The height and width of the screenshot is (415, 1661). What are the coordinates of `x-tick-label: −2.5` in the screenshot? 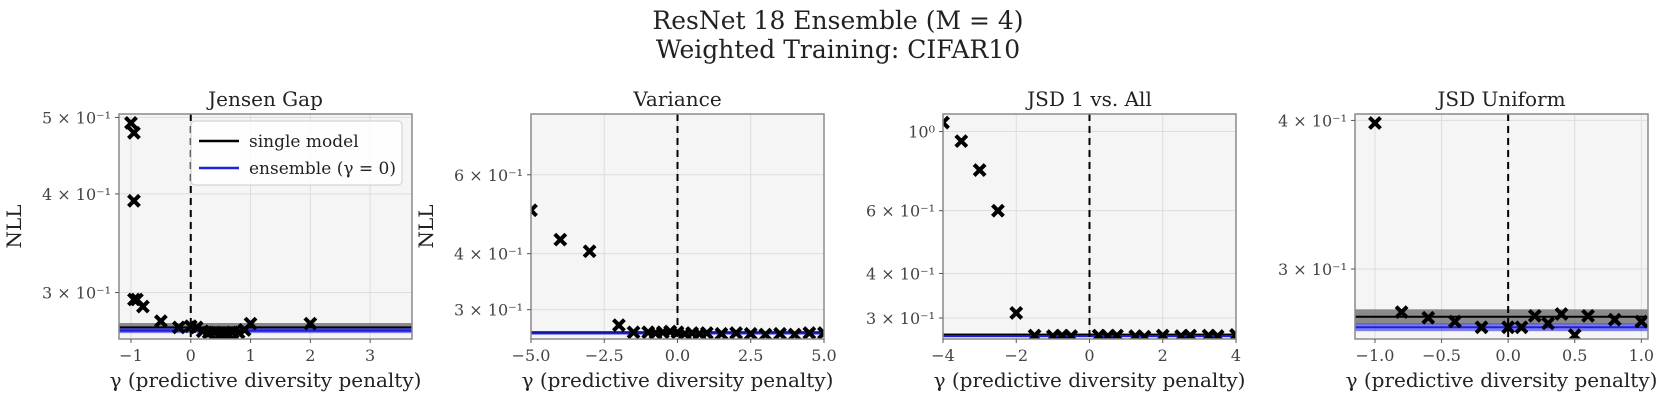 It's located at (604, 355).